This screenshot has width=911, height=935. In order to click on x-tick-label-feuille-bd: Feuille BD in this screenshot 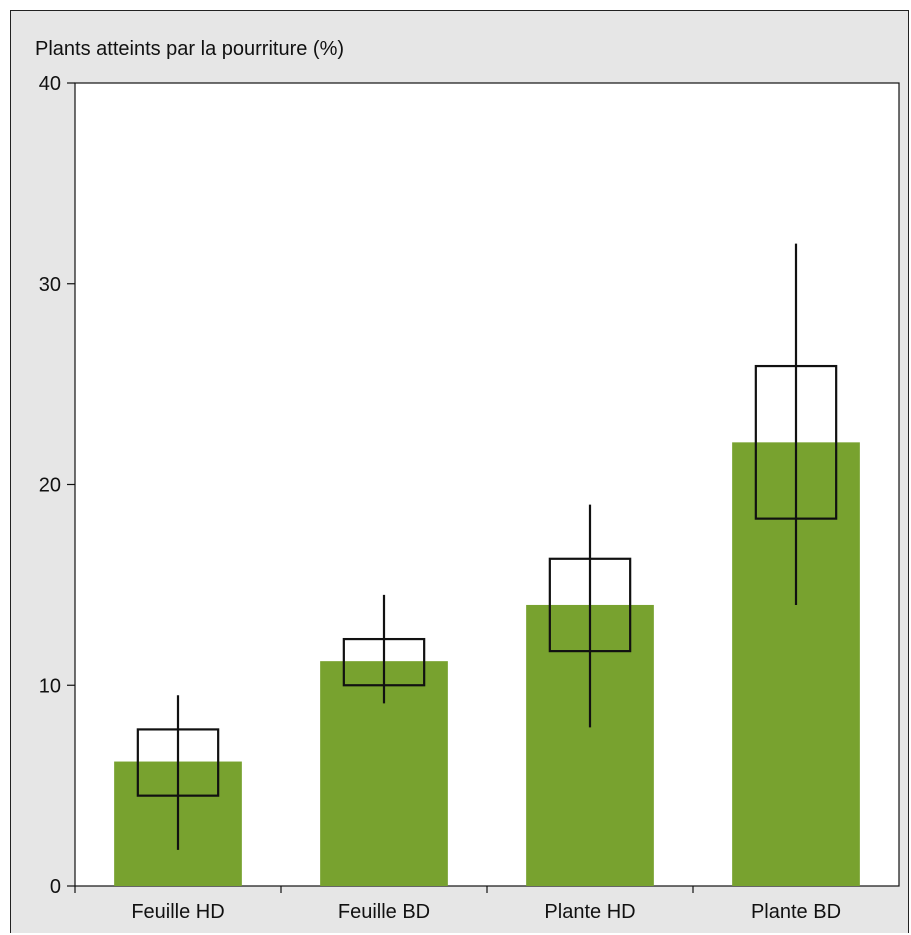, I will do `click(384, 912)`.